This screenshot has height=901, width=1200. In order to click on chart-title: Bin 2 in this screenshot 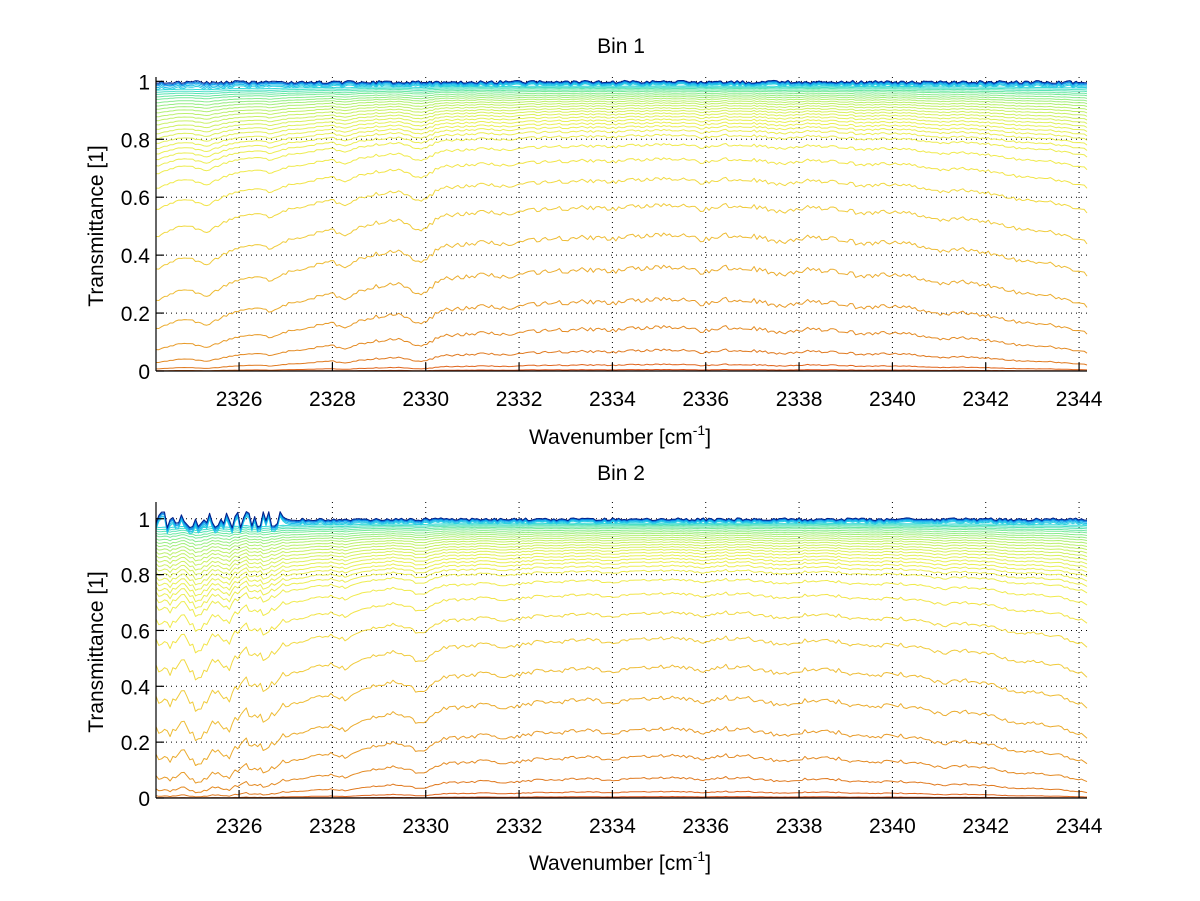, I will do `click(621, 473)`.